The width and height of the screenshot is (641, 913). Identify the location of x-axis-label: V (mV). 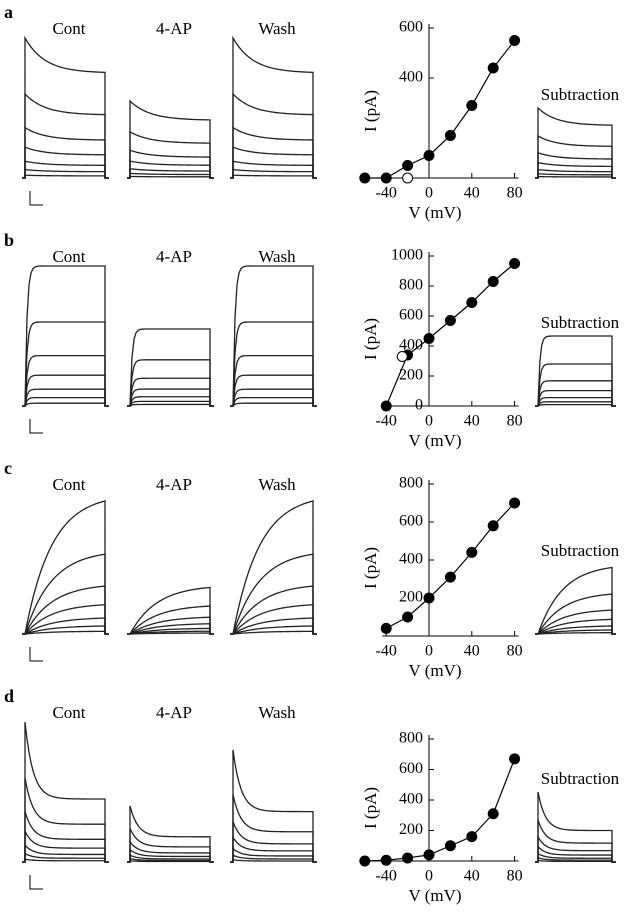
(434, 670).